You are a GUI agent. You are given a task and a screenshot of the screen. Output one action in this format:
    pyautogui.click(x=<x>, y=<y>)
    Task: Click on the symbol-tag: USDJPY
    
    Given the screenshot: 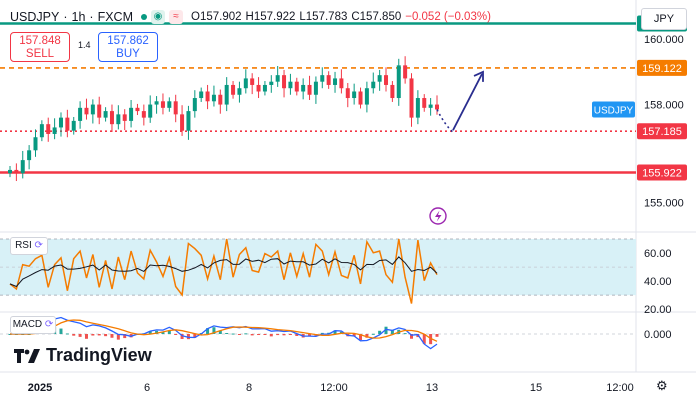 What is the action you would take?
    pyautogui.click(x=613, y=109)
    